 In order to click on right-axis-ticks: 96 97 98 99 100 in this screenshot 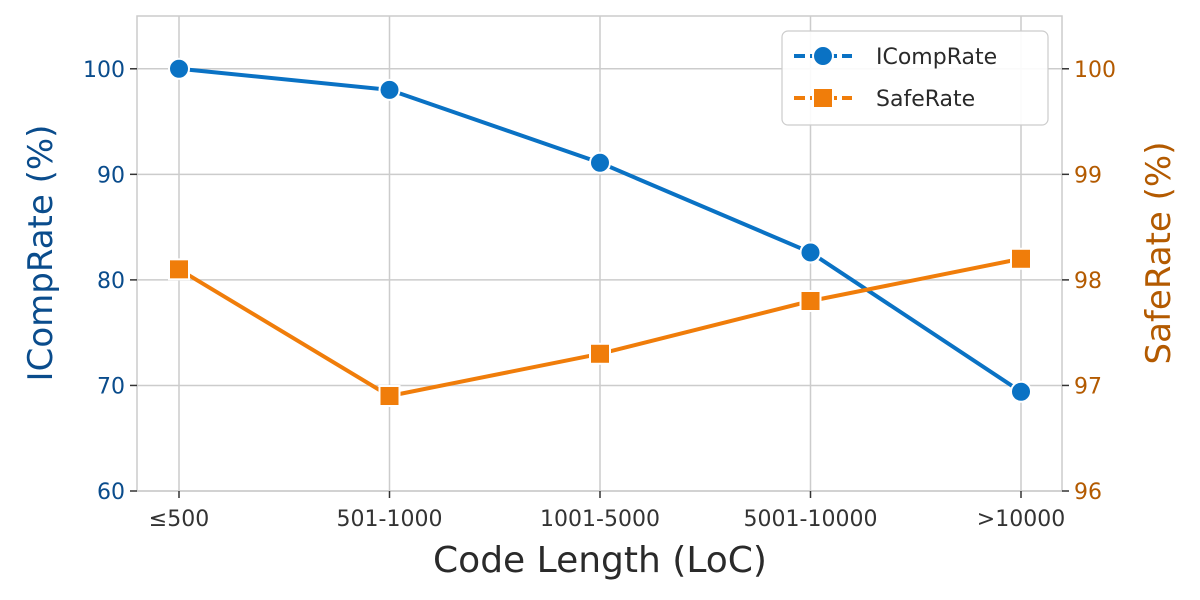, I will do `click(1089, 281)`.